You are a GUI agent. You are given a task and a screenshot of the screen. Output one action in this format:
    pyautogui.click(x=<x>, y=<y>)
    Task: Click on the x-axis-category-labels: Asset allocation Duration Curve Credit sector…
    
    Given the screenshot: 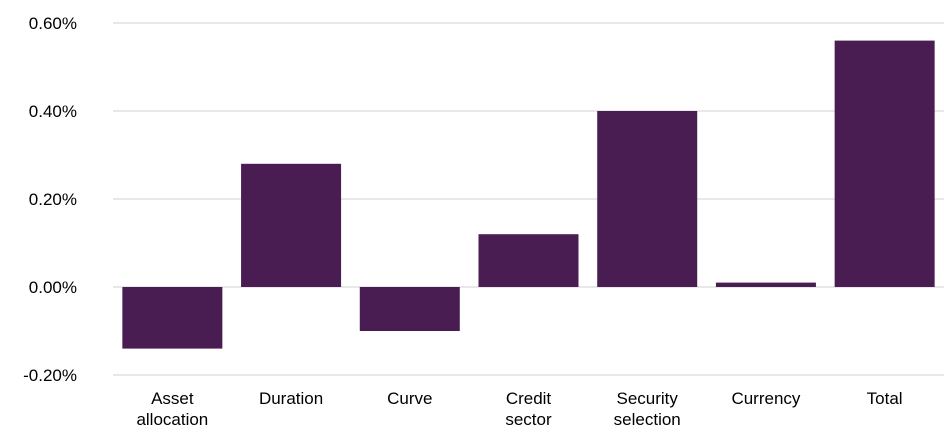 What is the action you would take?
    pyautogui.click(x=519, y=409)
    